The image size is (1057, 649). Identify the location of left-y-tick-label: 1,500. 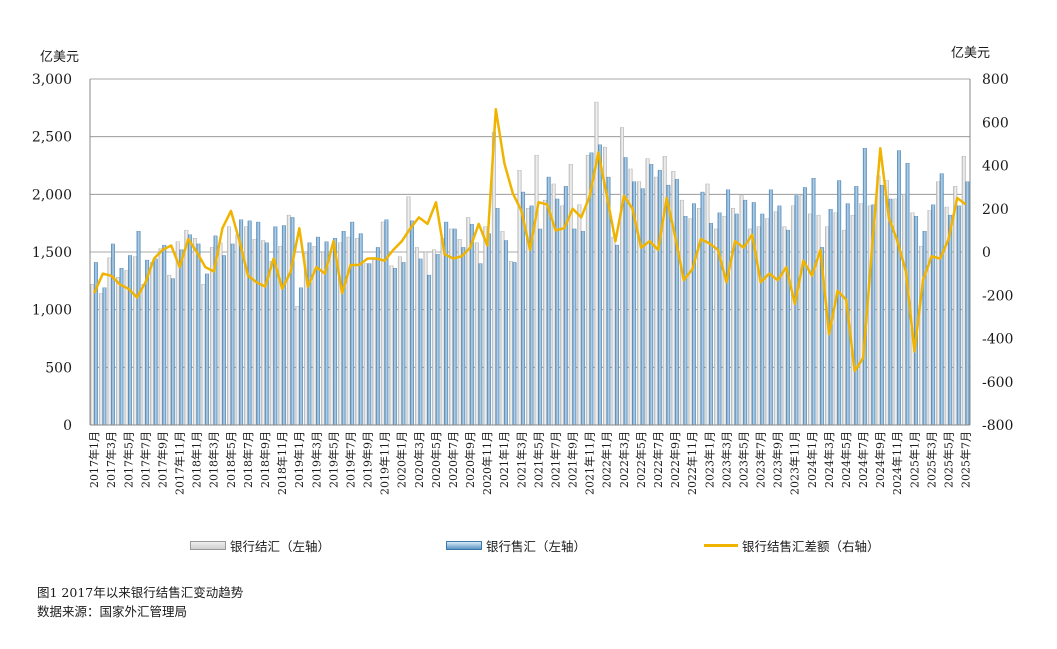
(52, 253).